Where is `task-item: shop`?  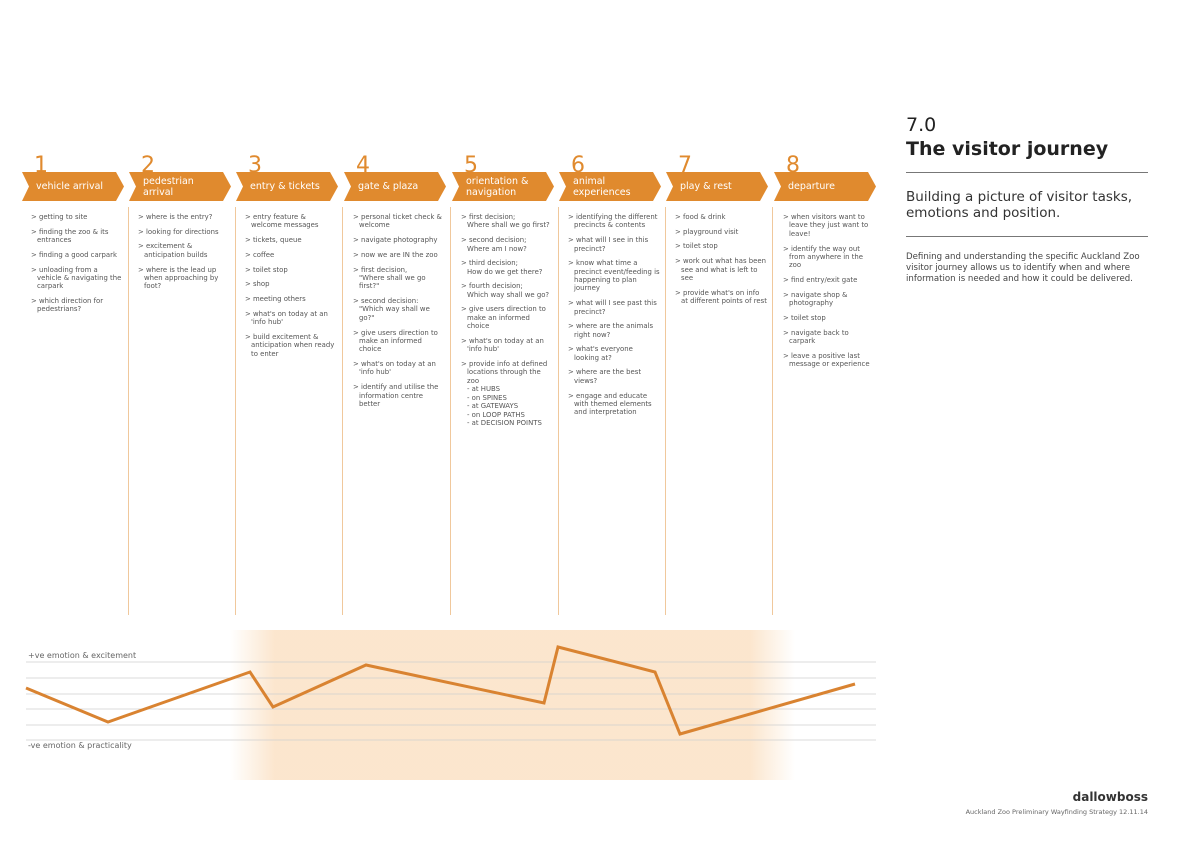
task-item: shop is located at coordinates (291, 284).